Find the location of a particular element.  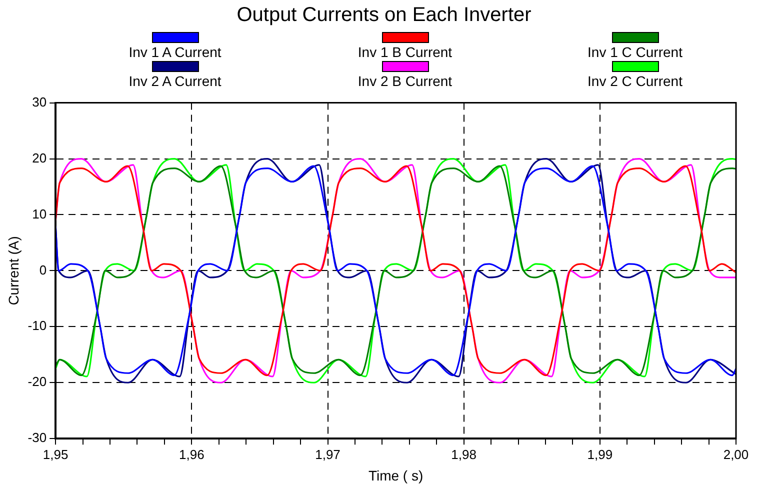

x-tick-label: 1,99 is located at coordinates (600, 454).